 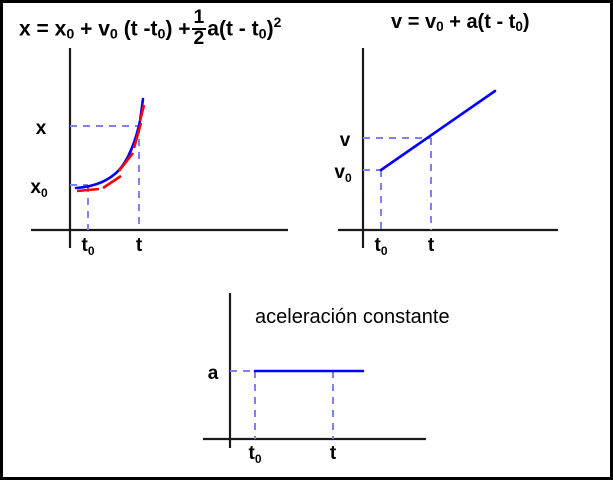 What do you see at coordinates (413, 22) in the screenshot?
I see `equation-velocity-equals: =` at bounding box center [413, 22].